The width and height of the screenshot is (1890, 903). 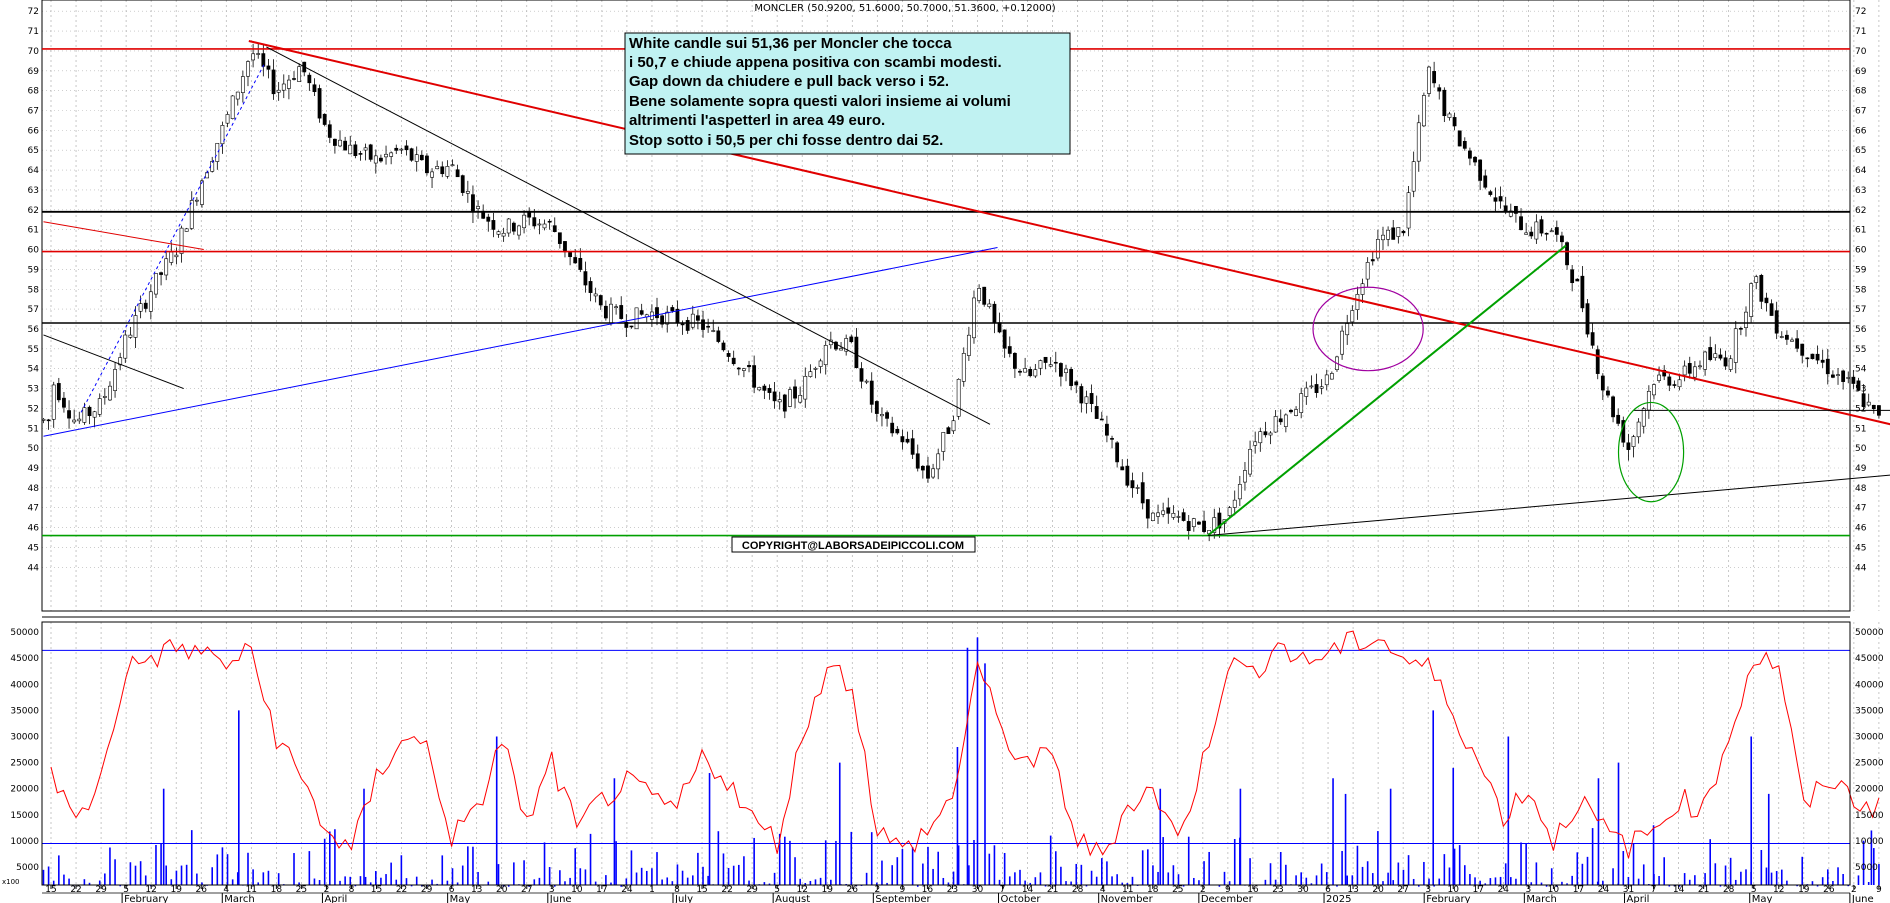 I want to click on price-tick-label-left: 48, so click(x=34, y=489).